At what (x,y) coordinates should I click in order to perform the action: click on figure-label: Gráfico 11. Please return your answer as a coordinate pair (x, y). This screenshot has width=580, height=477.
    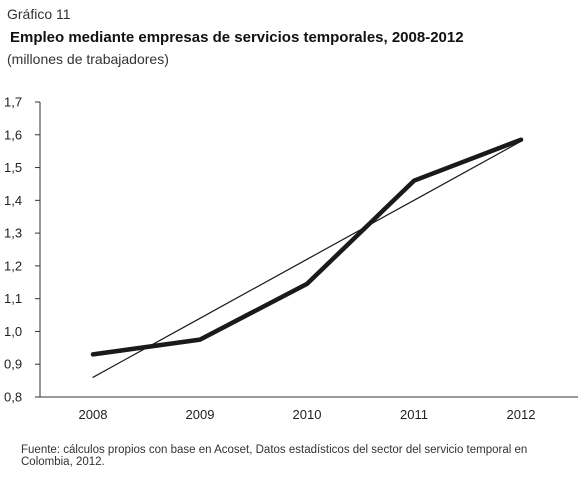
    Looking at the image, I should click on (39, 14).